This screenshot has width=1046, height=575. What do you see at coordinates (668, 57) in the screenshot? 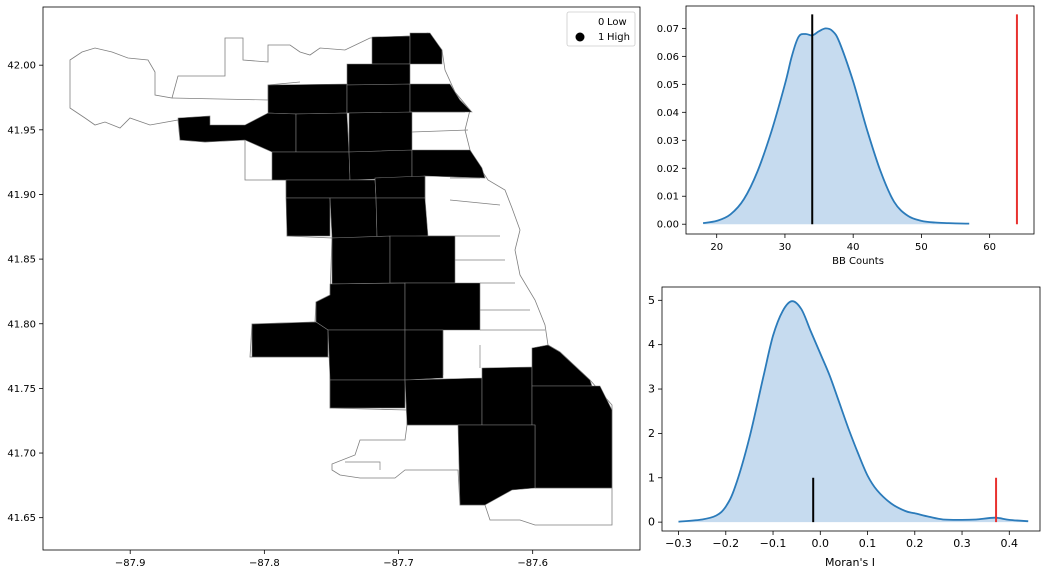
I see `kde1-y-tick-label: 0.06` at bounding box center [668, 57].